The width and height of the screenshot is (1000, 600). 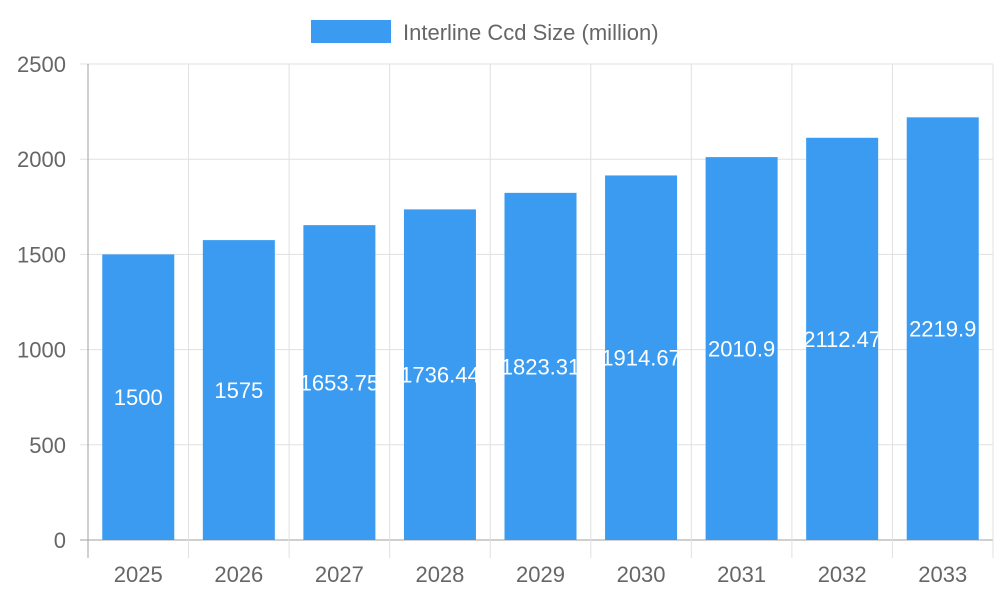 What do you see at coordinates (238, 574) in the screenshot?
I see `x-tick-label: 2026` at bounding box center [238, 574].